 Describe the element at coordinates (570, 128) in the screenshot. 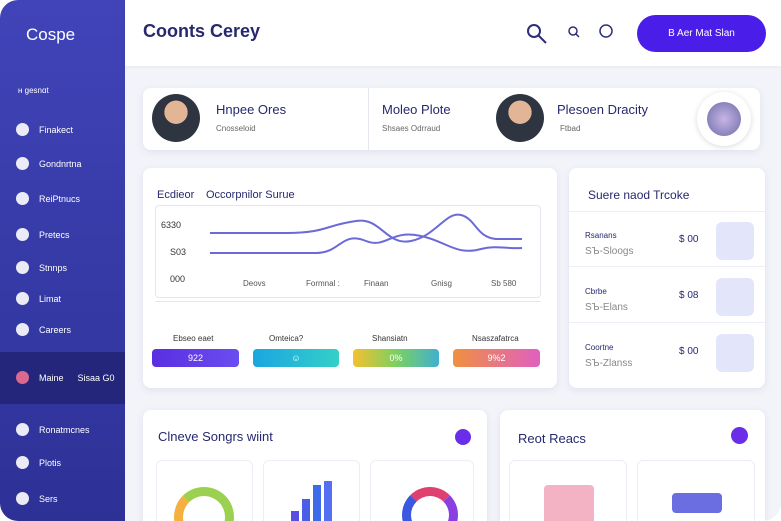

I see `profile-role: Ftbad` at that location.